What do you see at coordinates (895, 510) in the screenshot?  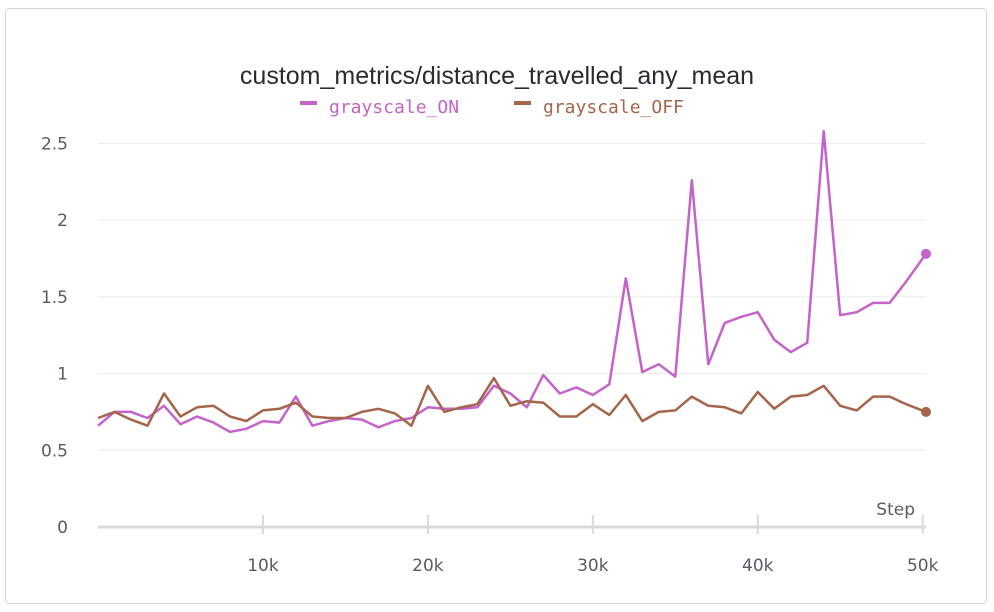 I see `x-axis-label: Step` at bounding box center [895, 510].